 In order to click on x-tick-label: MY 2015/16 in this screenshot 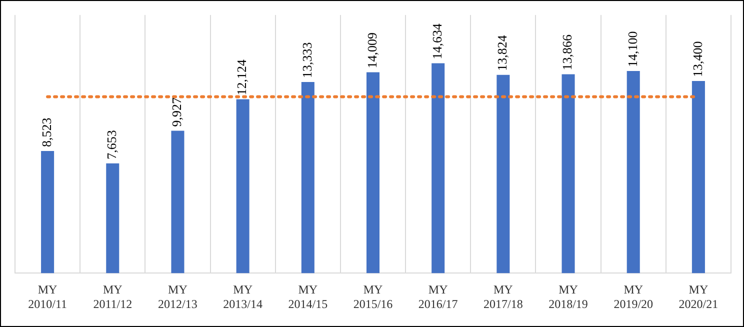, I will do `click(373, 296)`.